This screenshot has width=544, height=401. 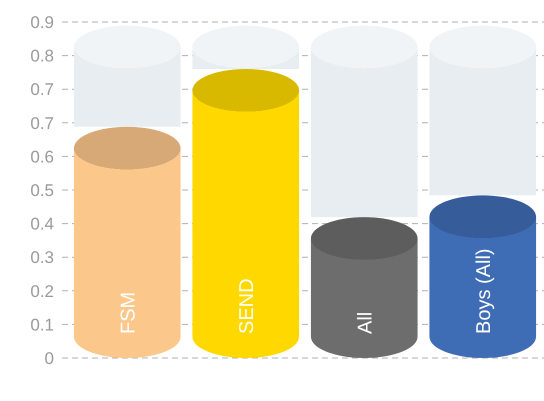 What do you see at coordinates (42, 258) in the screenshot?
I see `y-tick-label: 0.3` at bounding box center [42, 258].